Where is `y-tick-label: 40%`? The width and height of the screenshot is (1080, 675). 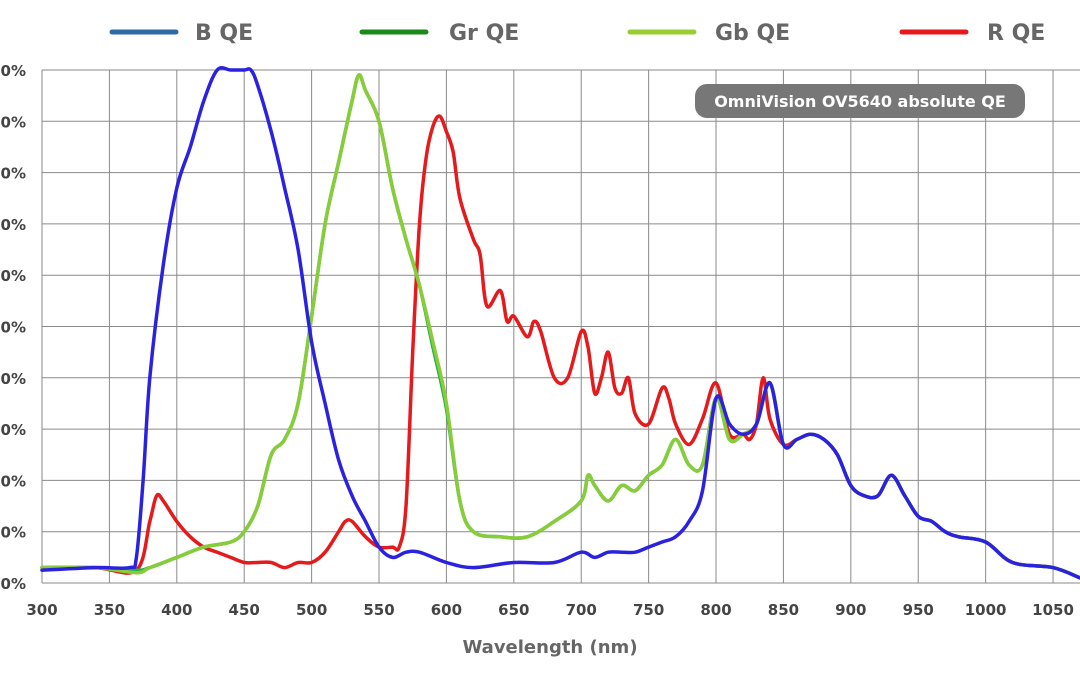
y-tick-label: 40% is located at coordinates (13, 379).